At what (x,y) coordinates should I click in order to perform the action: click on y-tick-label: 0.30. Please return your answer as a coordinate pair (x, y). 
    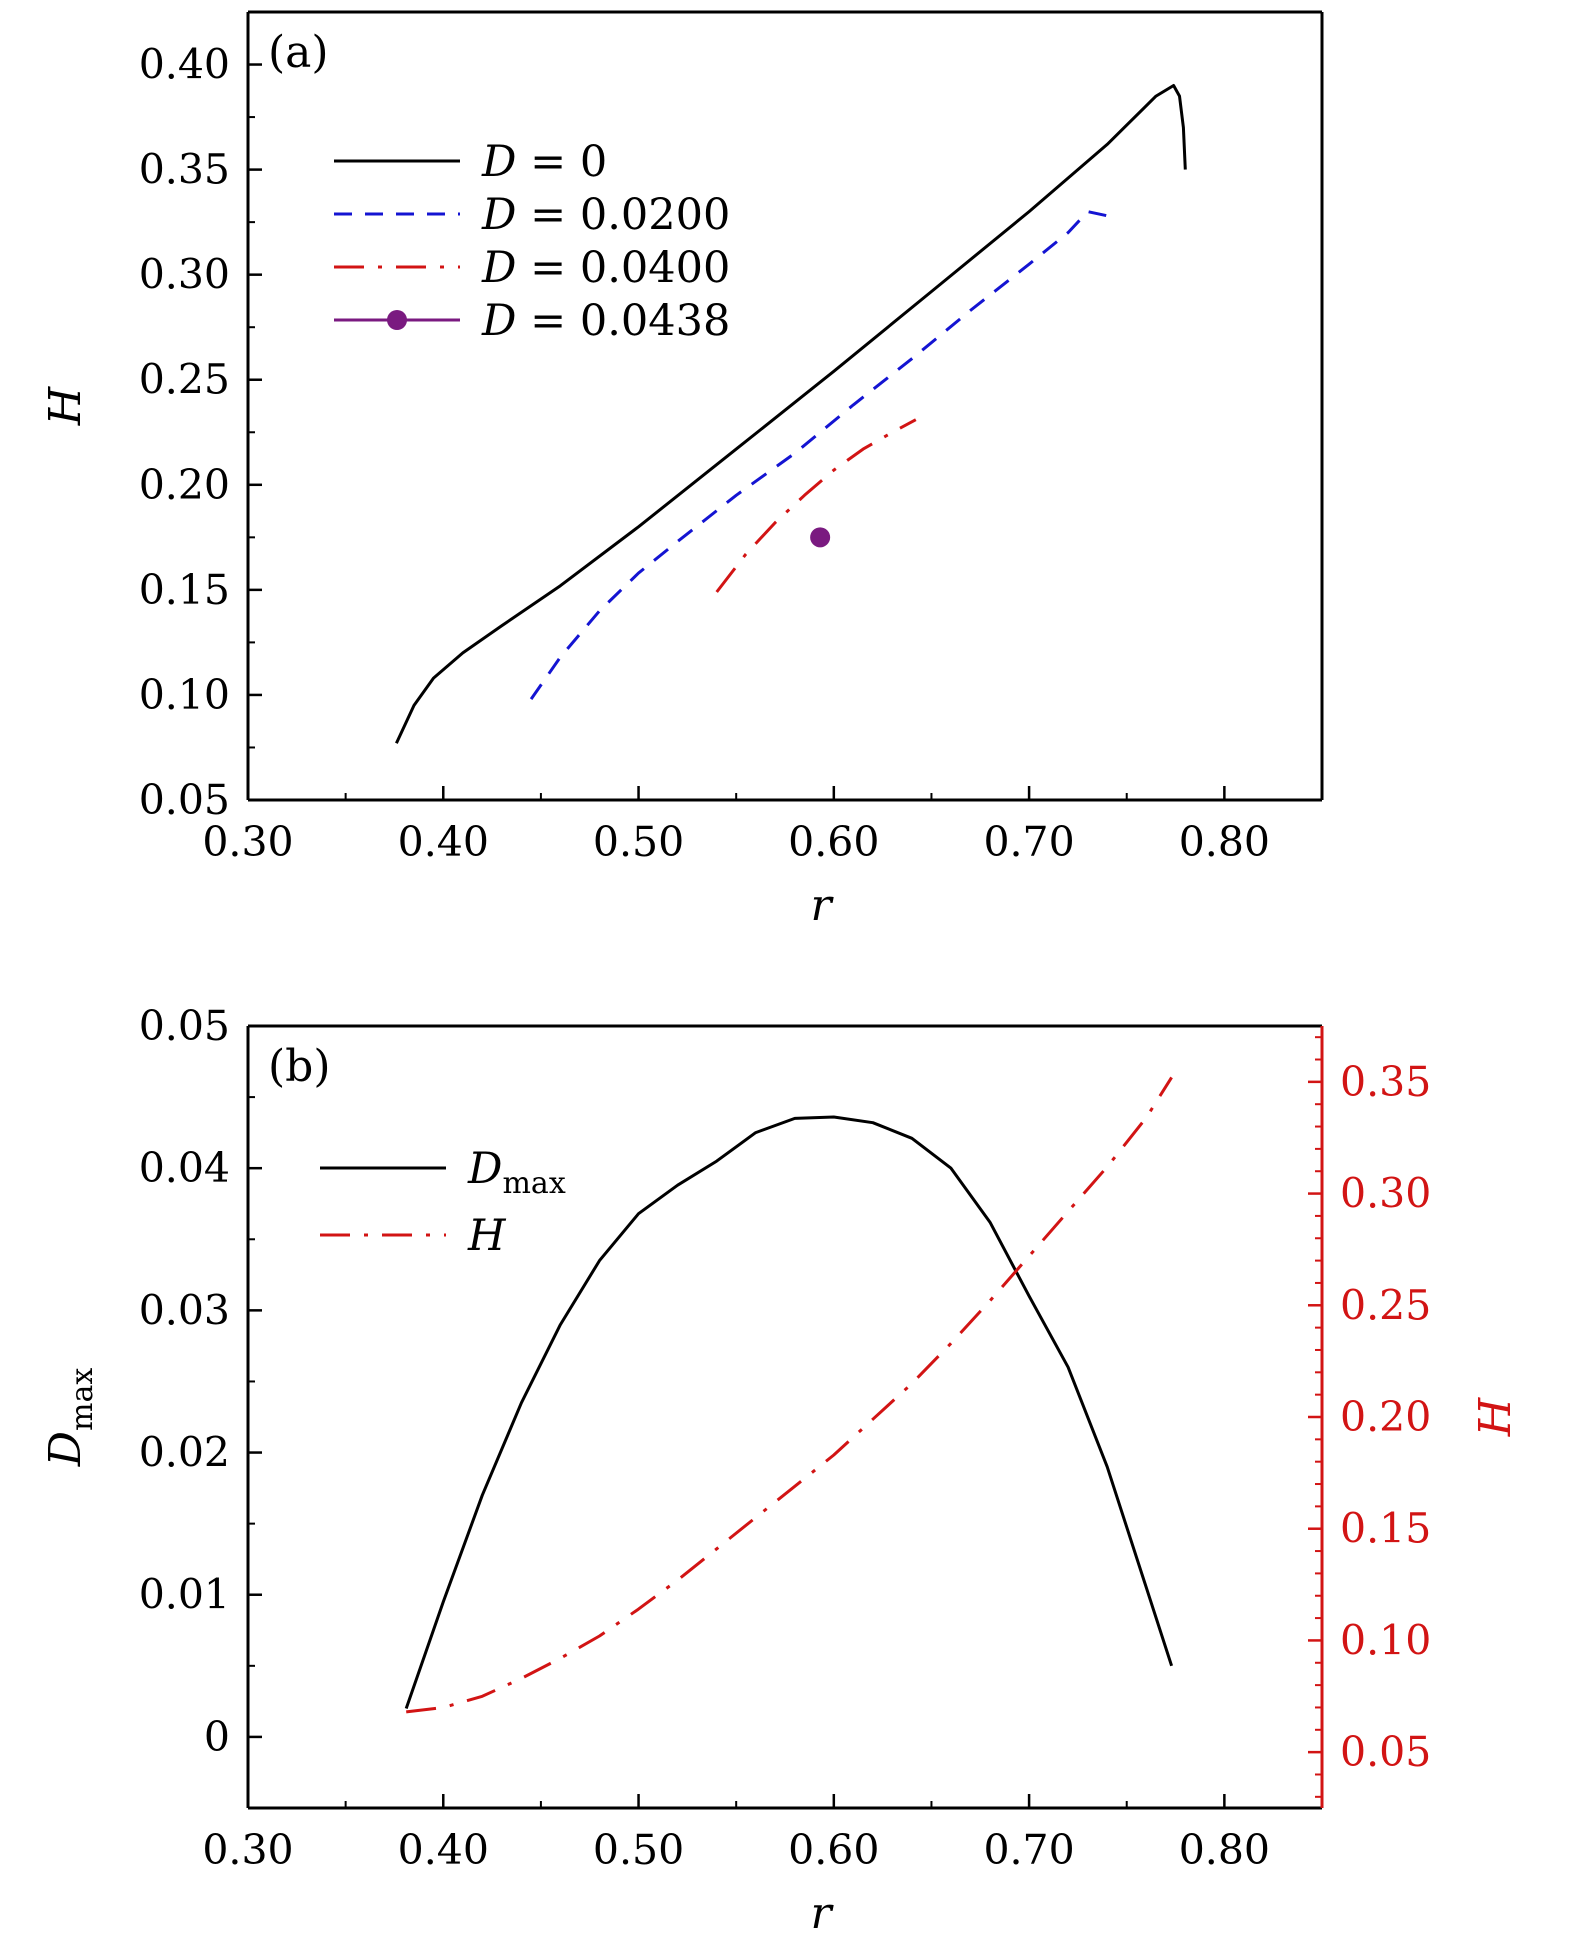
    Looking at the image, I should click on (184, 275).